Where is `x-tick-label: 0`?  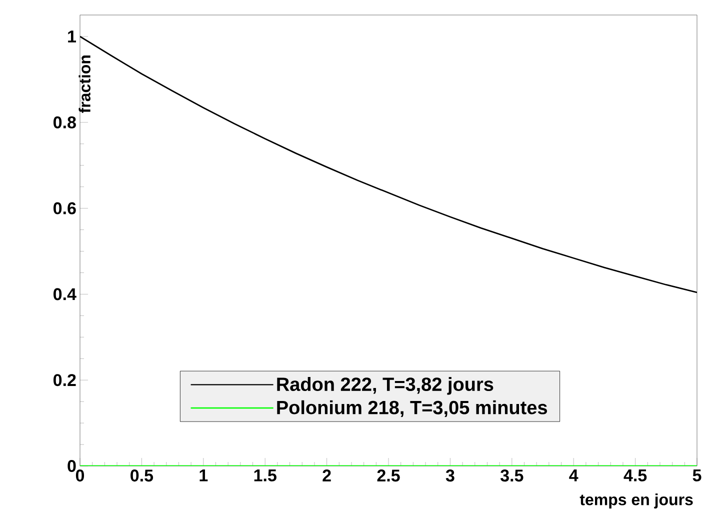 x-tick-label: 0 is located at coordinates (80, 476).